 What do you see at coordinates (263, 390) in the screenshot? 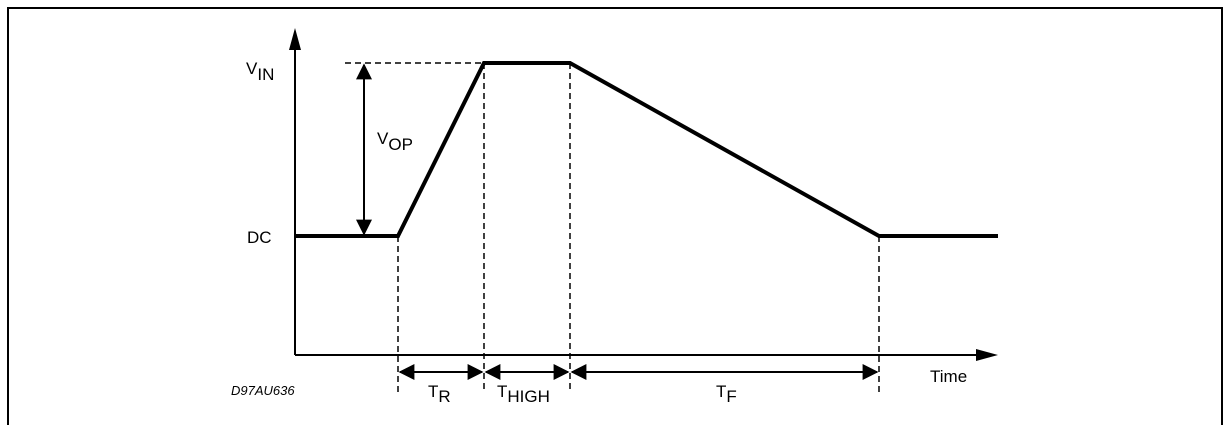
I see `figure-code: D97AU636` at bounding box center [263, 390].